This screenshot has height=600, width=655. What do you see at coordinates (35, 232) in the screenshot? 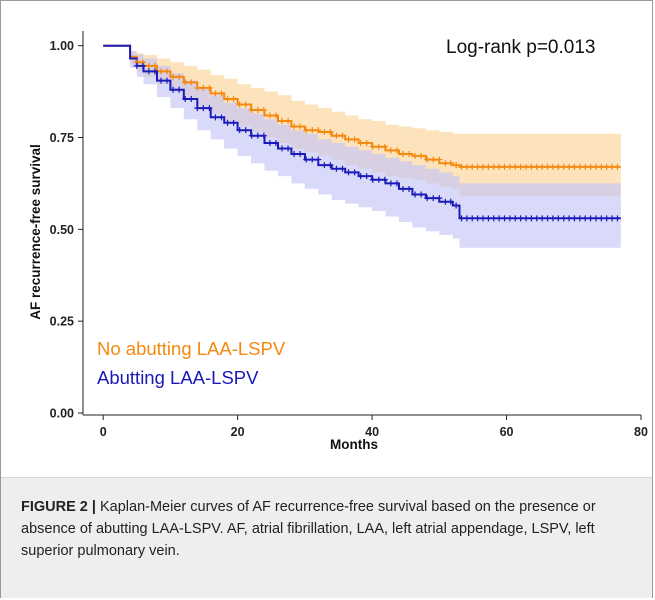
I see `y-axis-label: AF recurrence-free survival` at bounding box center [35, 232].